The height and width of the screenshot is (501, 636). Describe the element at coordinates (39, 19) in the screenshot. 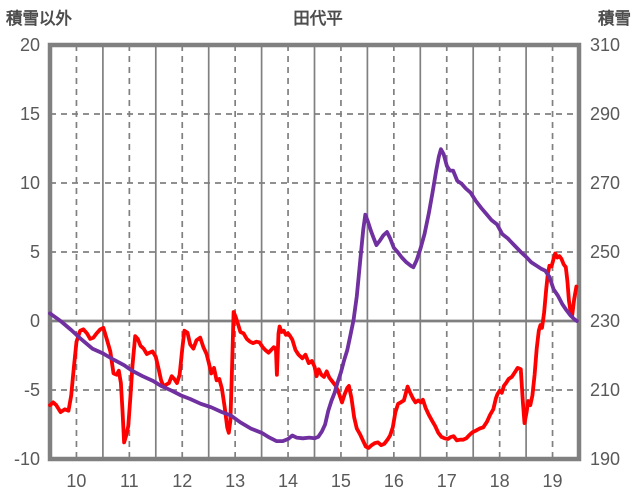

I see `left-axis-title: 積雪以外` at that location.